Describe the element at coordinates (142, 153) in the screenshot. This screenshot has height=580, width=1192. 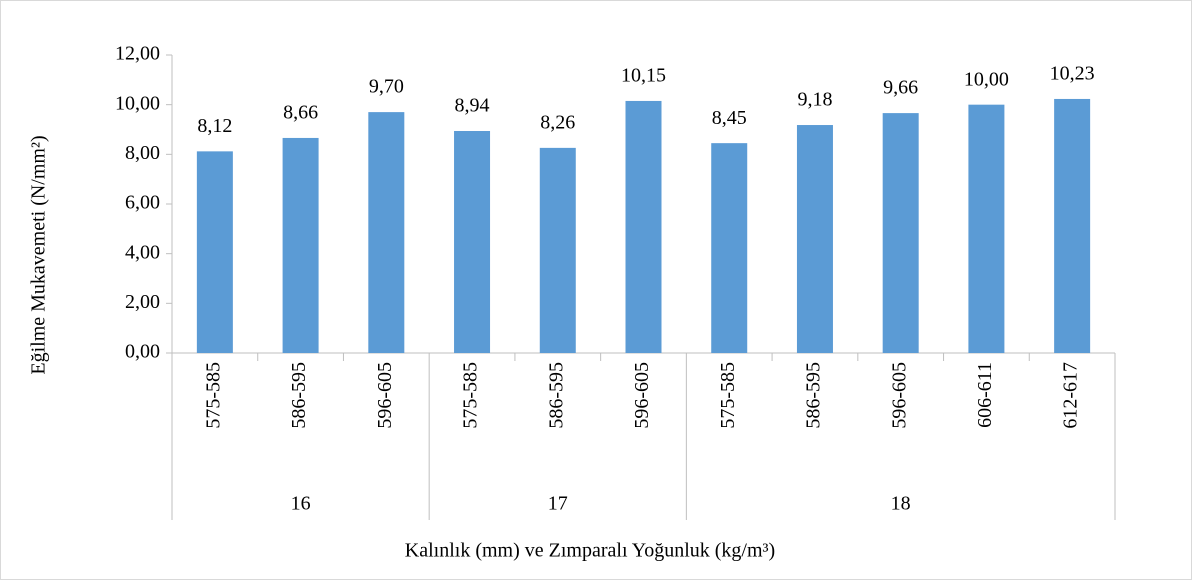
I see `y-tick-label: 8,00` at that location.